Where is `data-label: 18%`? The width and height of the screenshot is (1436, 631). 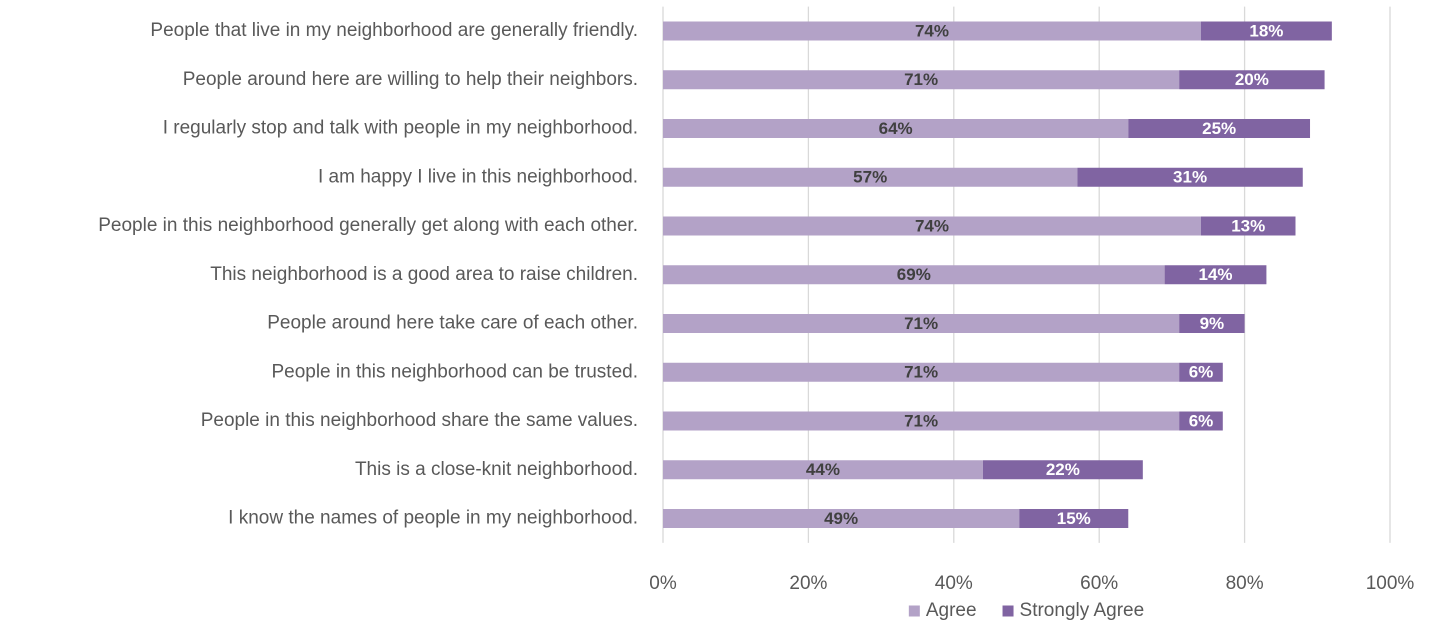
data-label: 18% is located at coordinates (1266, 30).